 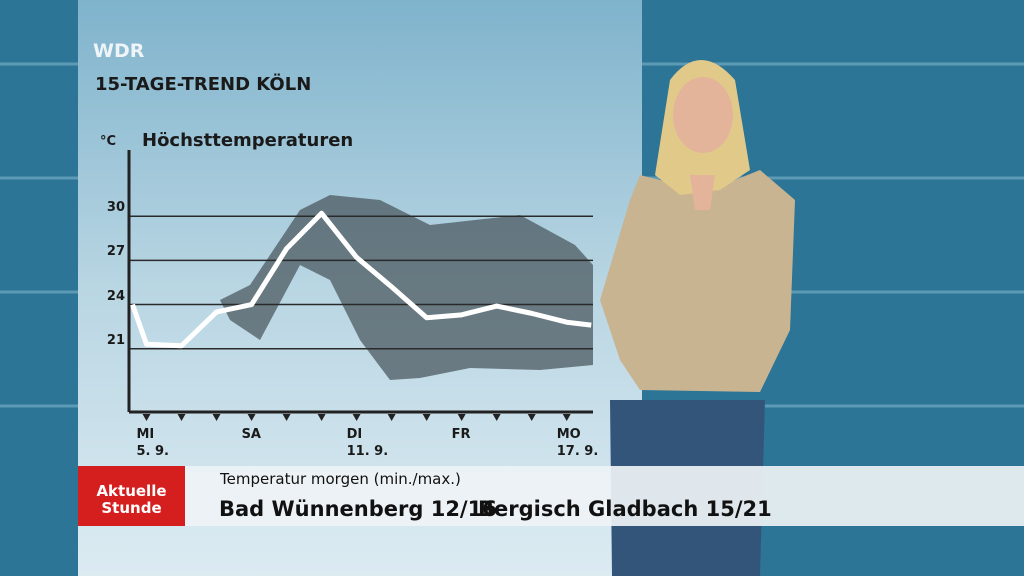 I want to click on y-tick-label: 27, so click(x=115, y=252).